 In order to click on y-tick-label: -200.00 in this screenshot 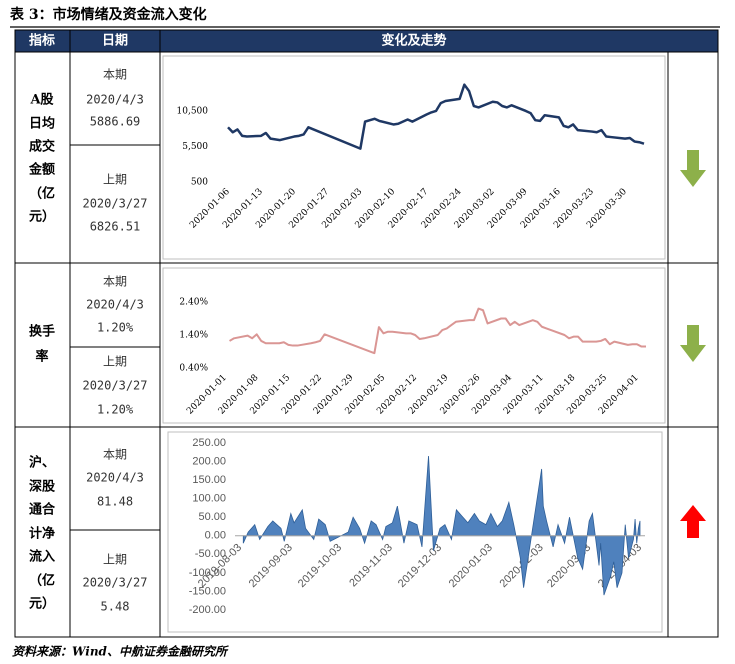, I will do `click(207, 610)`.